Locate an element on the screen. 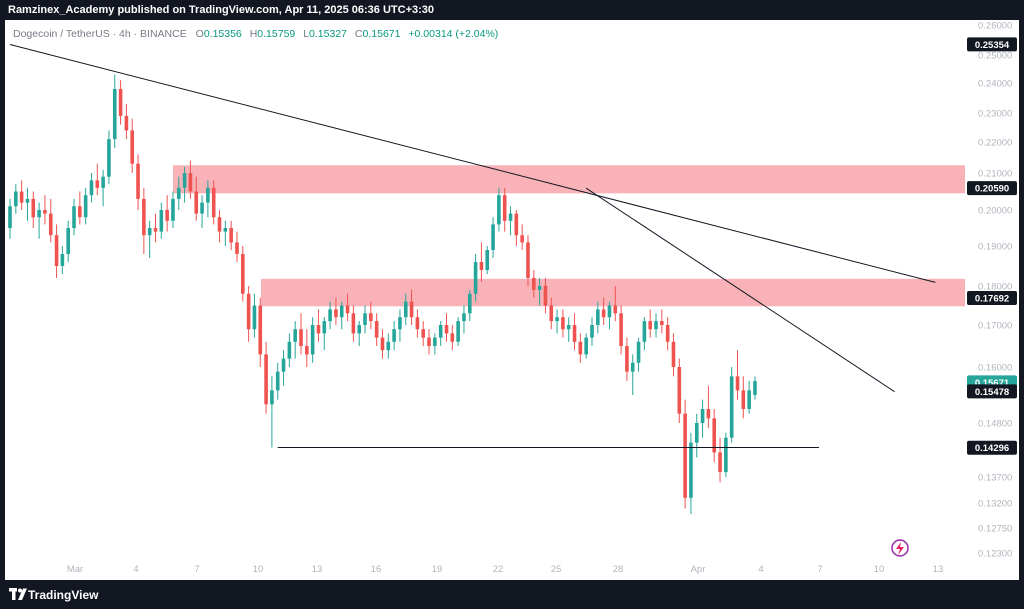 The width and height of the screenshot is (1024, 609). svg-text: 0.17692 is located at coordinates (992, 299).